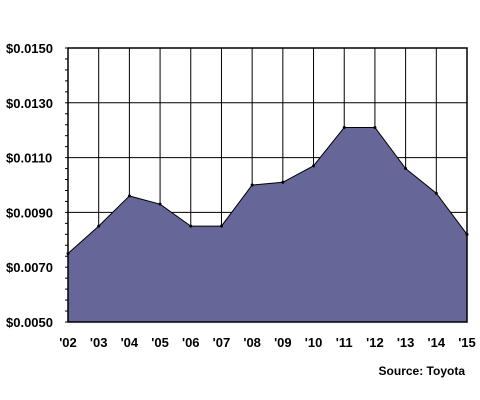 The height and width of the screenshot is (400, 480). Describe the element at coordinates (29, 267) in the screenshot. I see `y-tick-label: $0.0070` at that location.